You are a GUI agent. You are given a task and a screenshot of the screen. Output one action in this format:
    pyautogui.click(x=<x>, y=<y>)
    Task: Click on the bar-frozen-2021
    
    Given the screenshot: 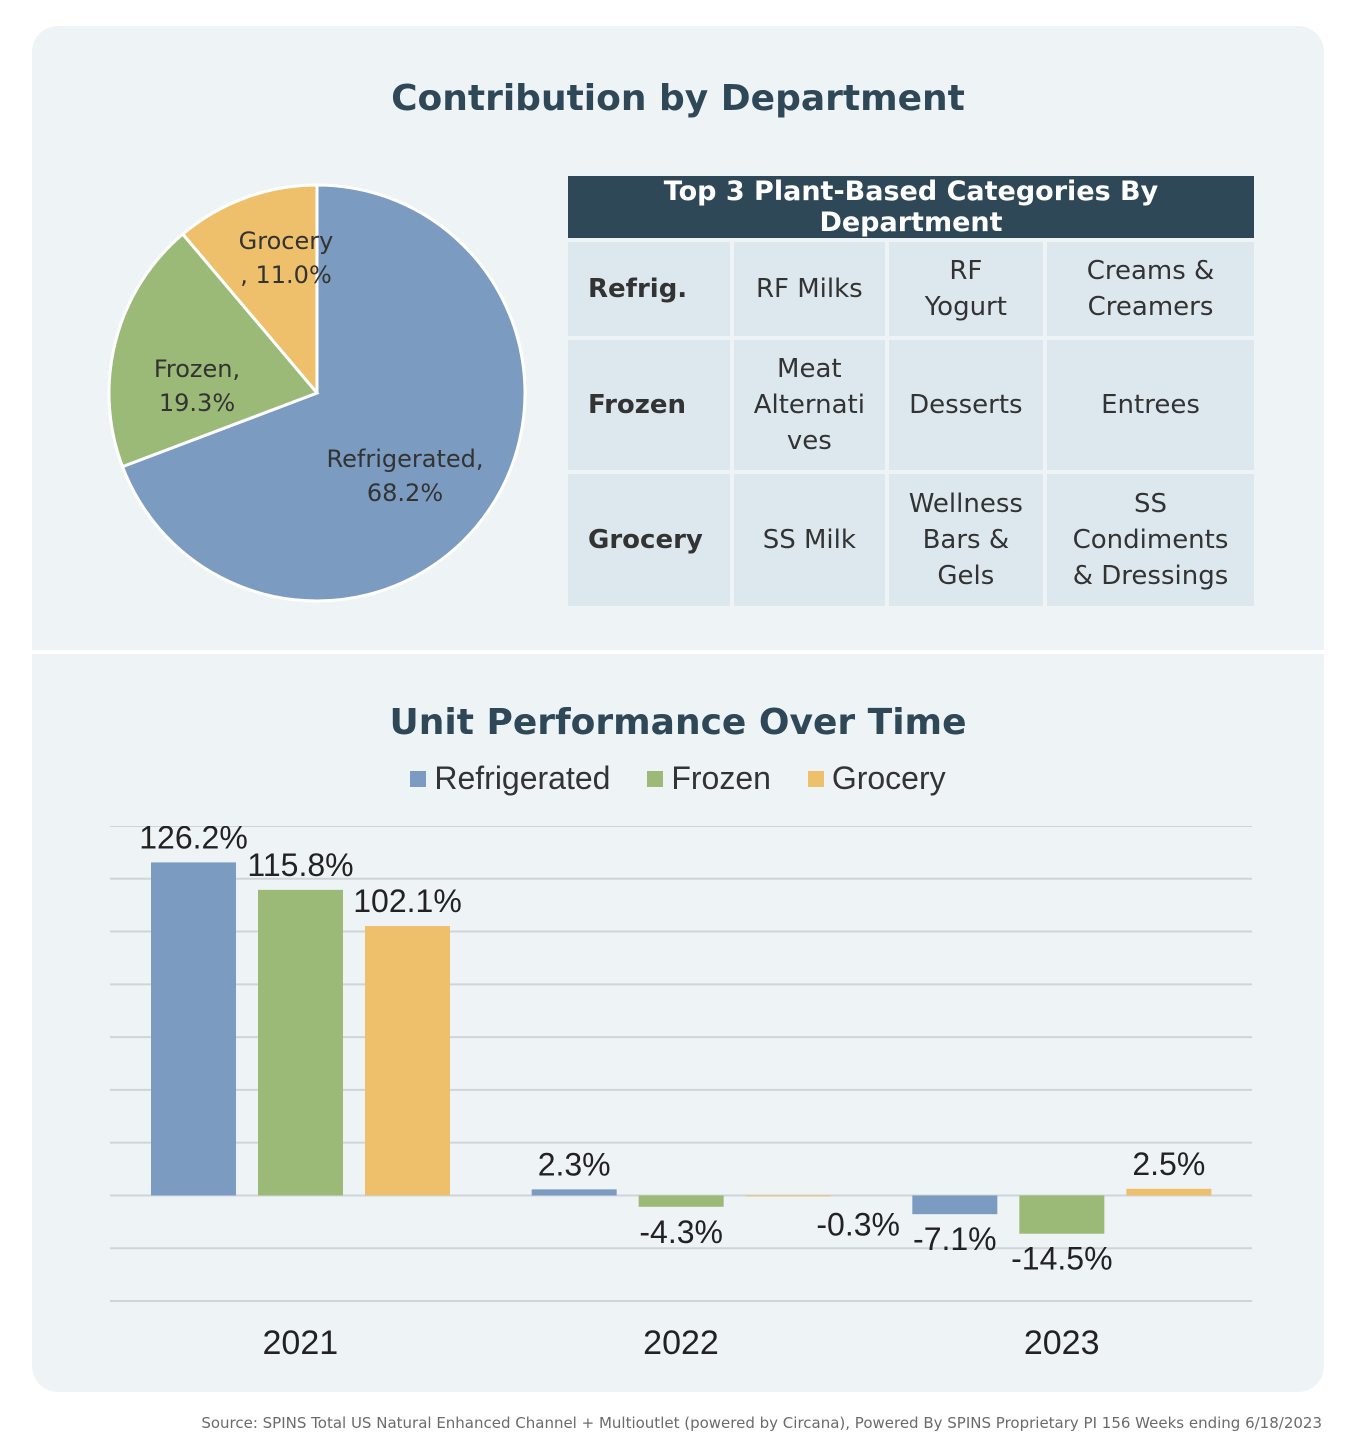 What is the action you would take?
    pyautogui.click(x=300, y=1042)
    